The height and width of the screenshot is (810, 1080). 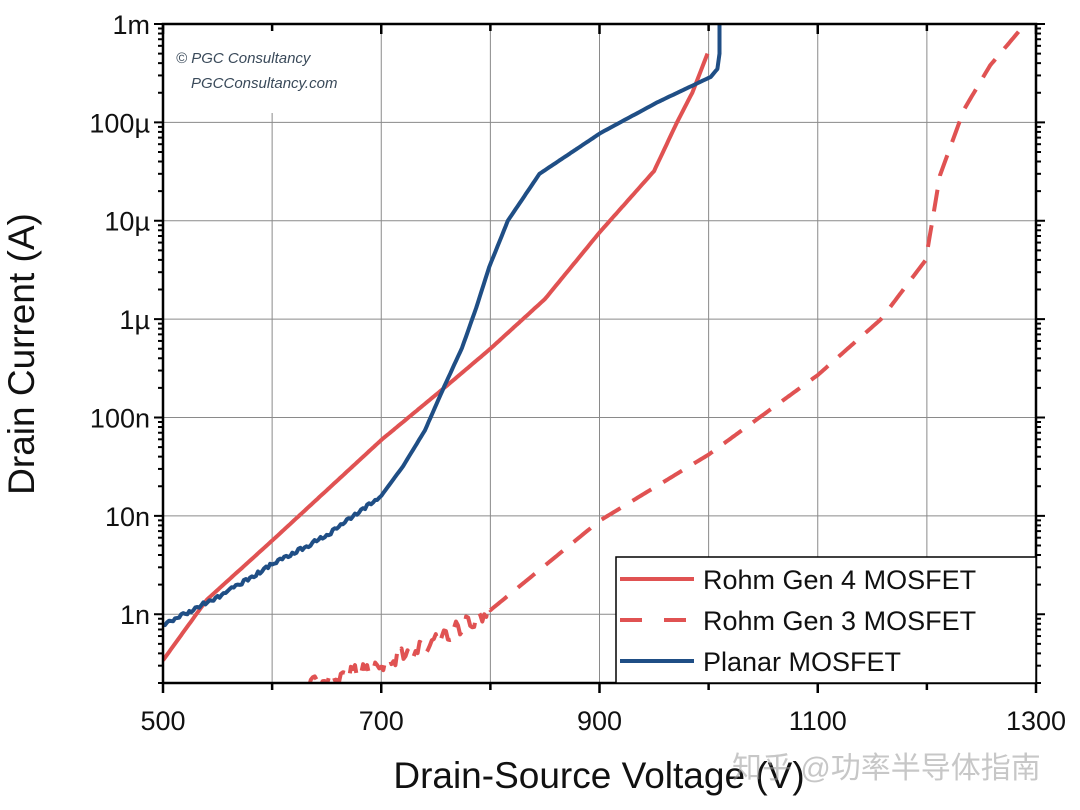 I want to click on y-tick-label: 100µ, so click(x=119, y=123).